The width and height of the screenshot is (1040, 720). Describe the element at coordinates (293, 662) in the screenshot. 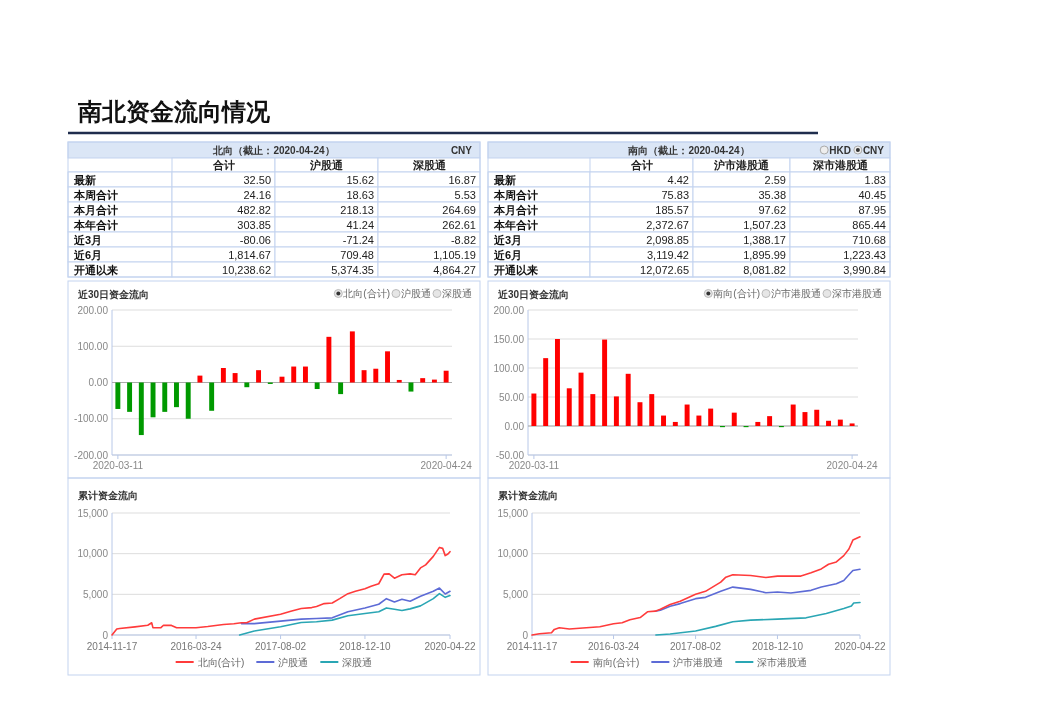

I see `legend-label: 沪股通` at that location.